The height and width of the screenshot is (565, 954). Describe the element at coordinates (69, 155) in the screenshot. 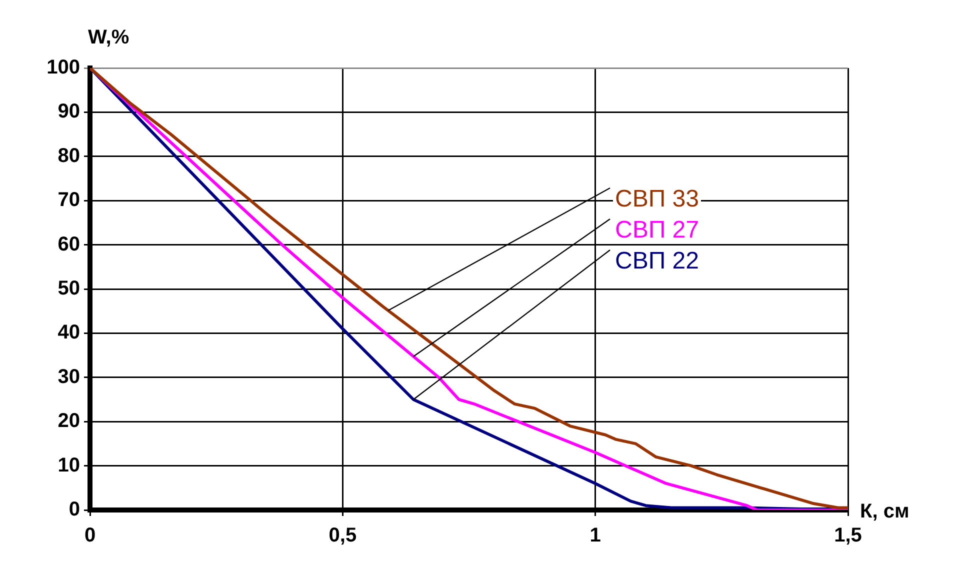

I see `y-tick-label: 80` at that location.